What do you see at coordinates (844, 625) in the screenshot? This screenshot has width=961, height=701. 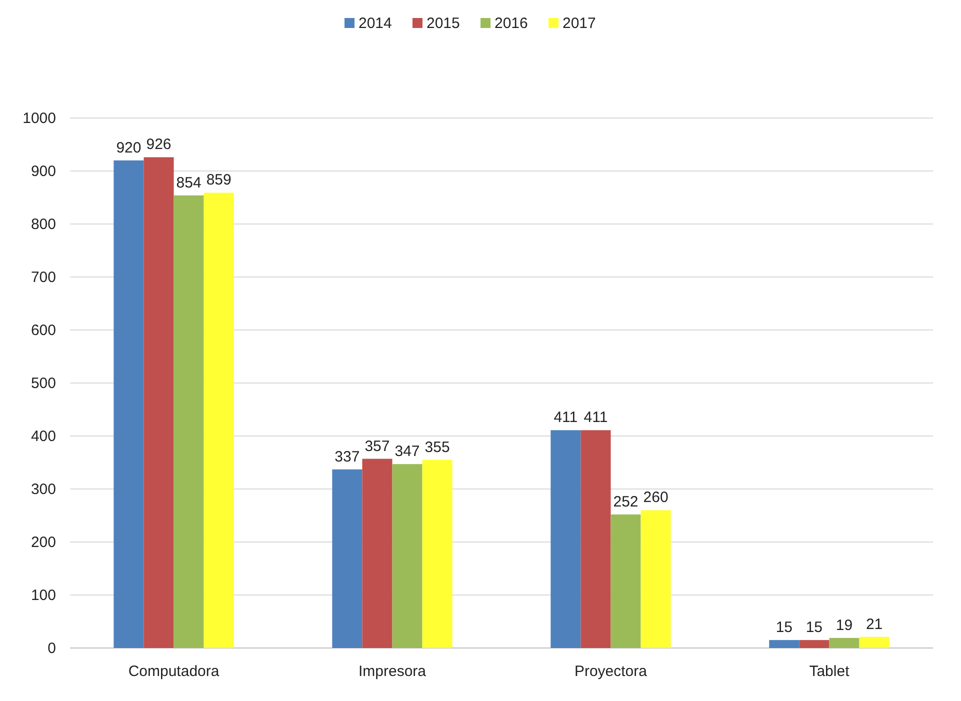 I see `data-label: 19` at bounding box center [844, 625].